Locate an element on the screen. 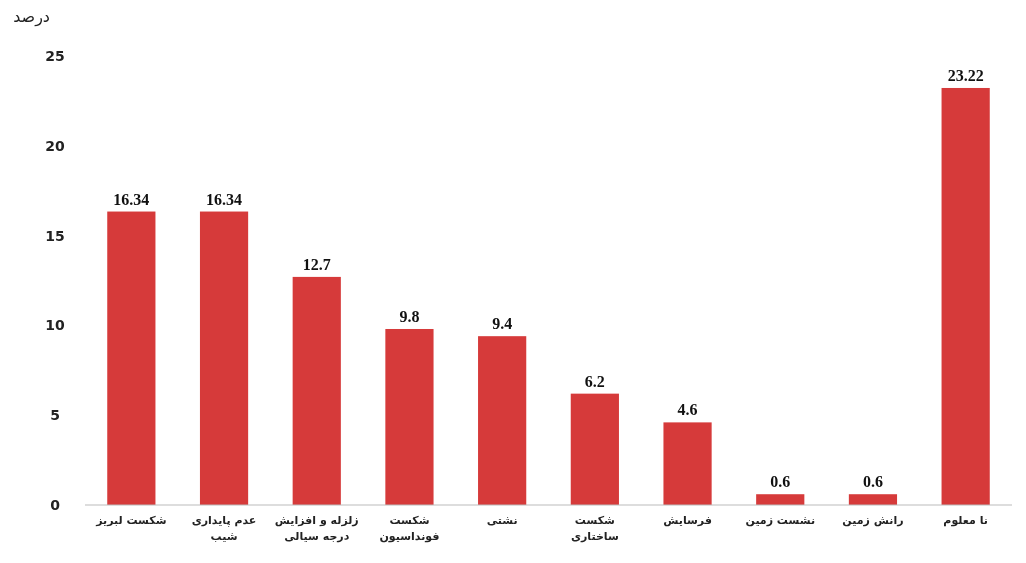 This screenshot has height=563, width=1026. x-tick-label: شکست ساختاری is located at coordinates (594, 528).